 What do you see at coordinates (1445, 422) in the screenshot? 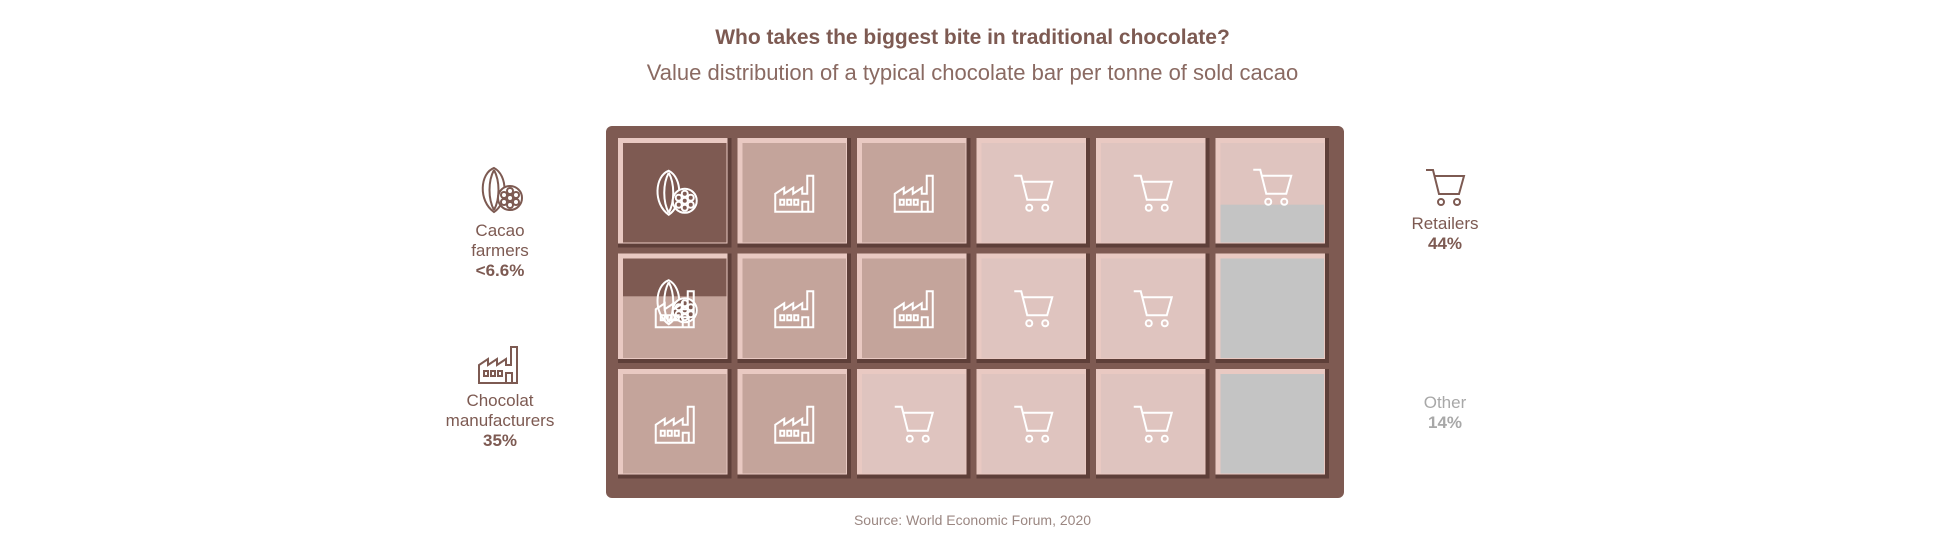
I see `legend-other-value: 14%` at bounding box center [1445, 422].